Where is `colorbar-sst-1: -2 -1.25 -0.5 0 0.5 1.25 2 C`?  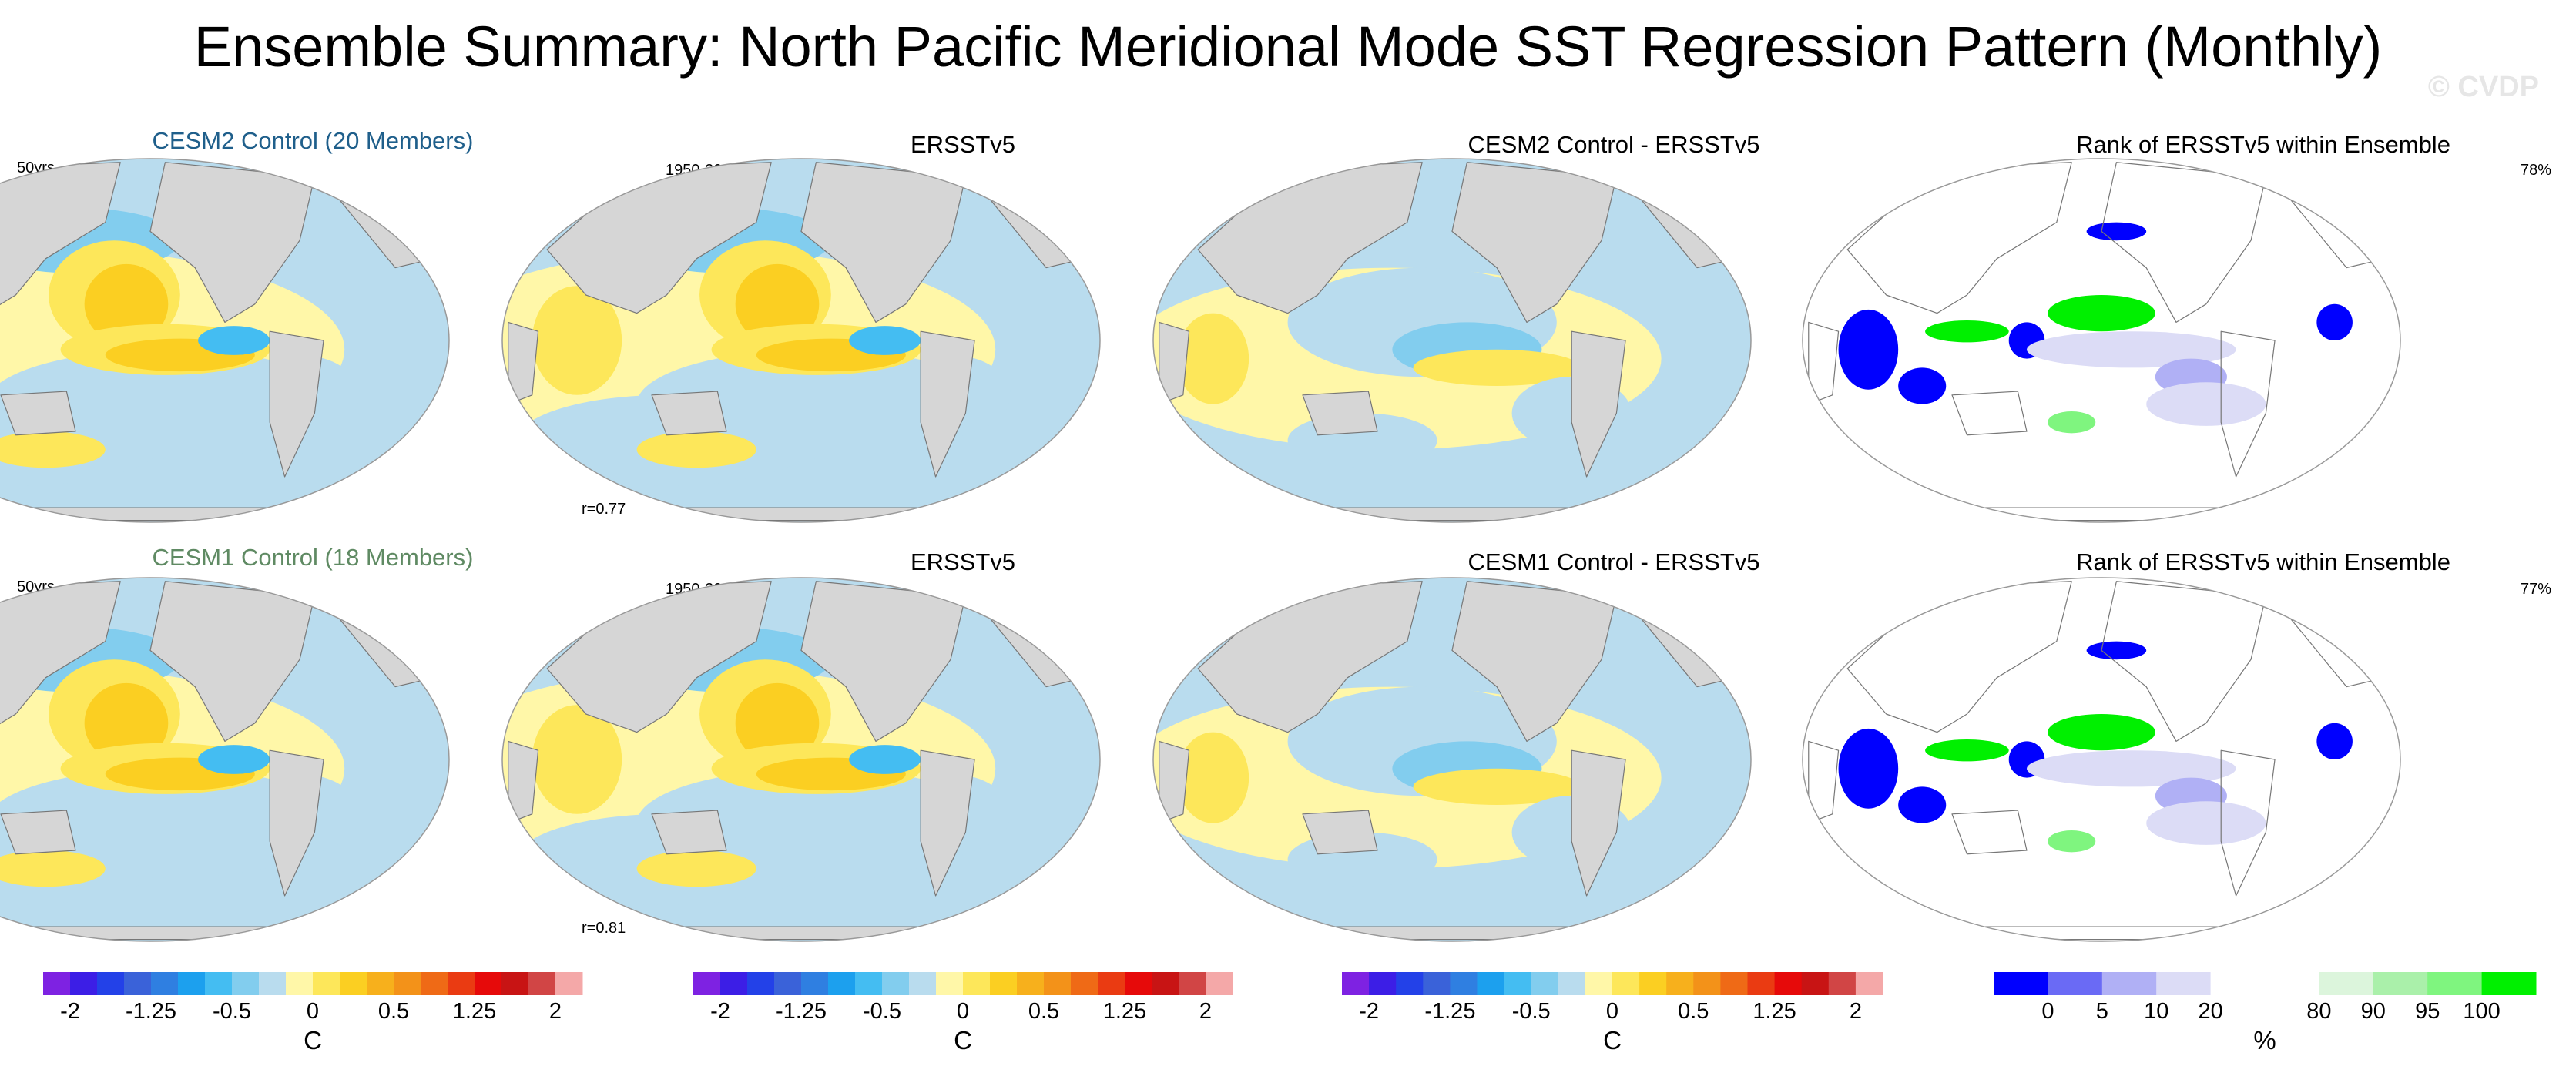
colorbar-sst-1: -2 -1.25 -0.5 0 0.5 1.25 2 C is located at coordinates (313, 1013).